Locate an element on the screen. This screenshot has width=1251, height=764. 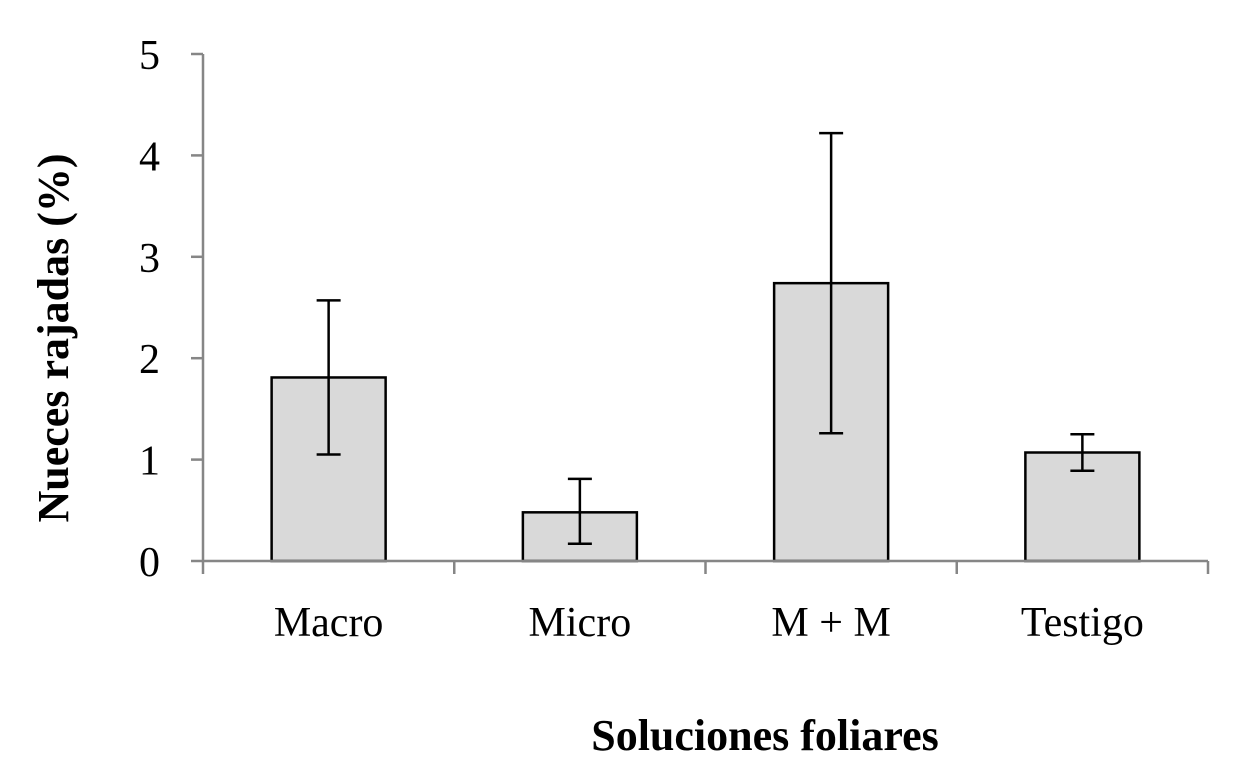
y-tick-label: 1 is located at coordinates (149, 462).